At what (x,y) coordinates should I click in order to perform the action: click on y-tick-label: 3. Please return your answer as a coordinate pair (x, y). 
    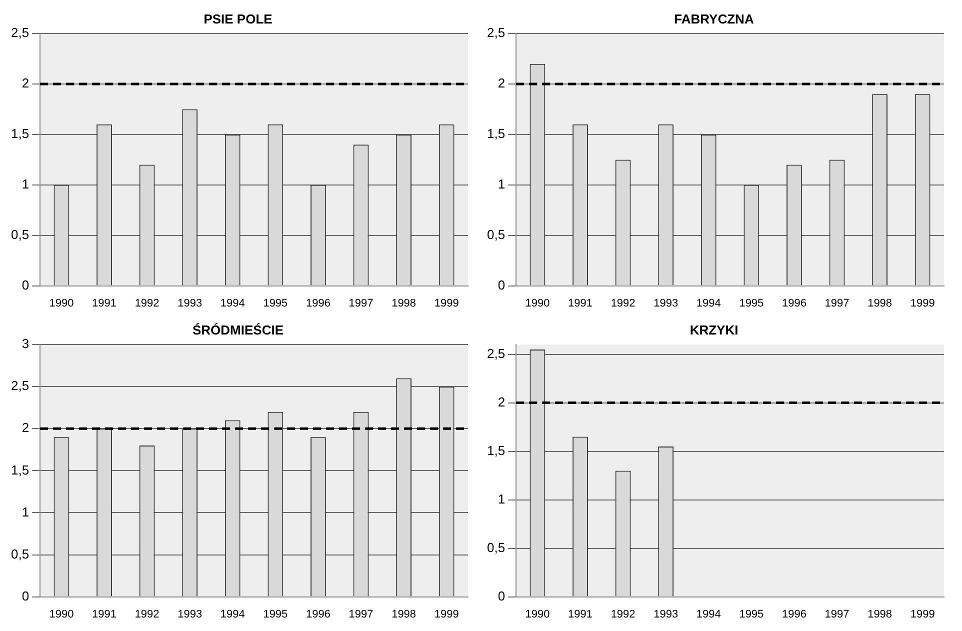
    Looking at the image, I should click on (26, 344).